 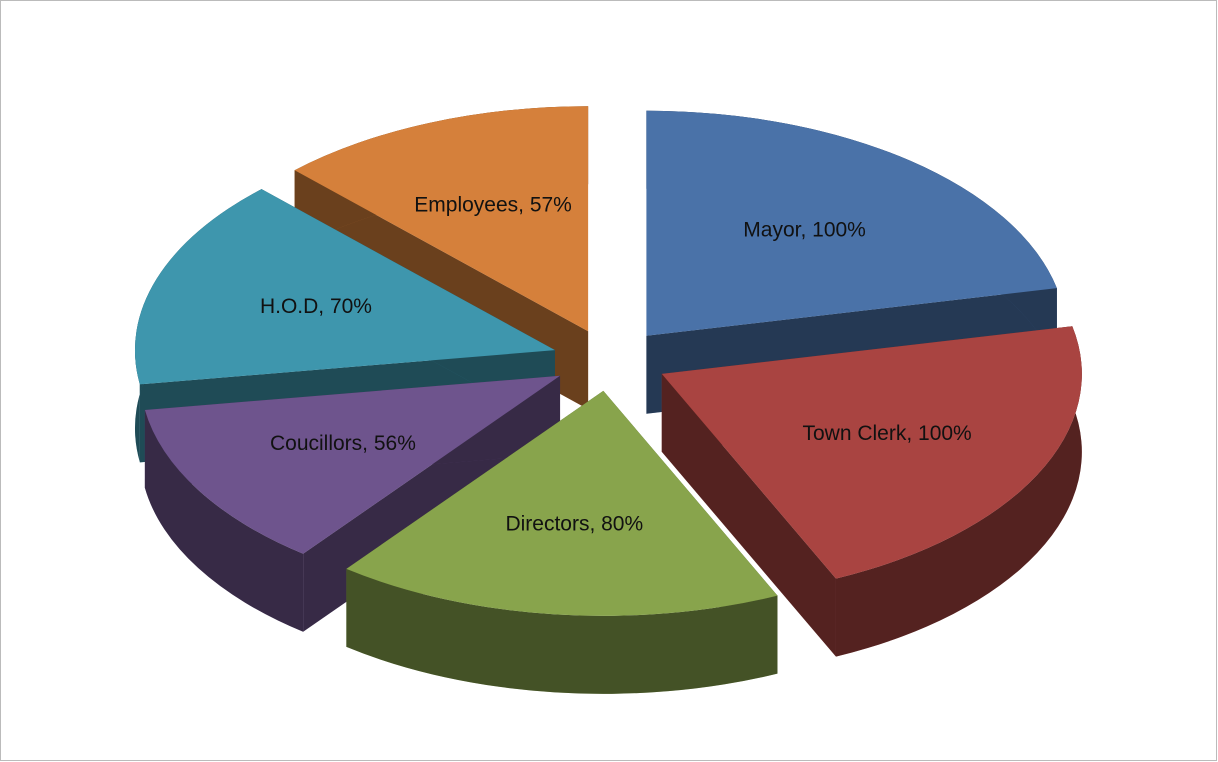 I want to click on slice, so click(x=562, y=542).